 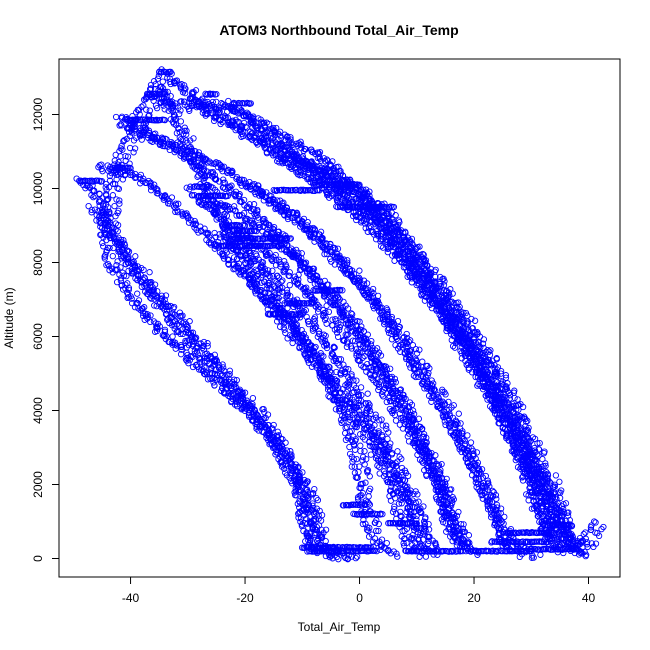 I want to click on chart-title: ATOM3 Northbound Total_Air_Temp, so click(x=338, y=30).